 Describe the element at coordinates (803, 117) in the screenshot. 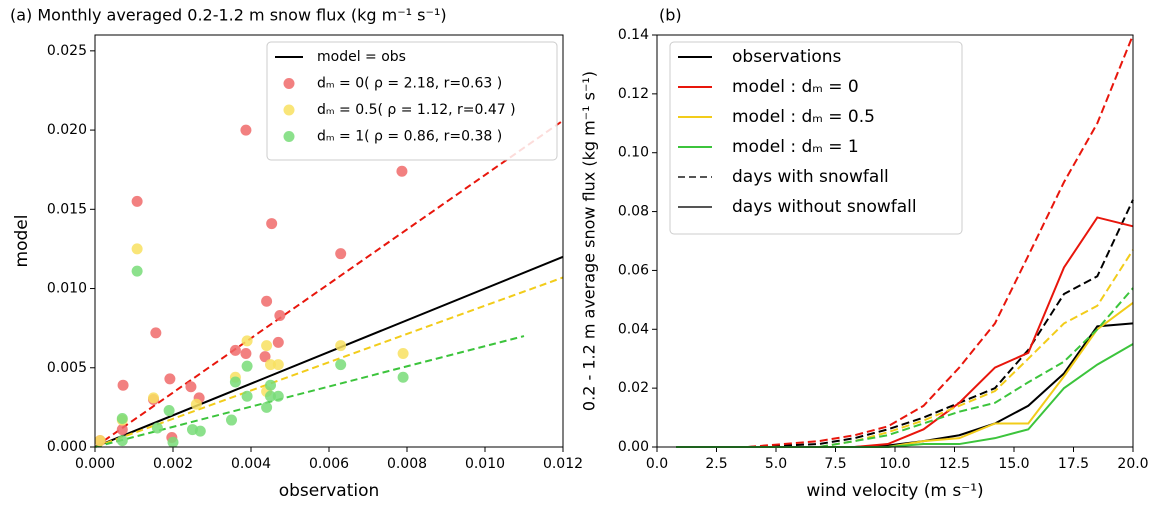

I see `legend-label: model : dₘ = 0.5` at that location.